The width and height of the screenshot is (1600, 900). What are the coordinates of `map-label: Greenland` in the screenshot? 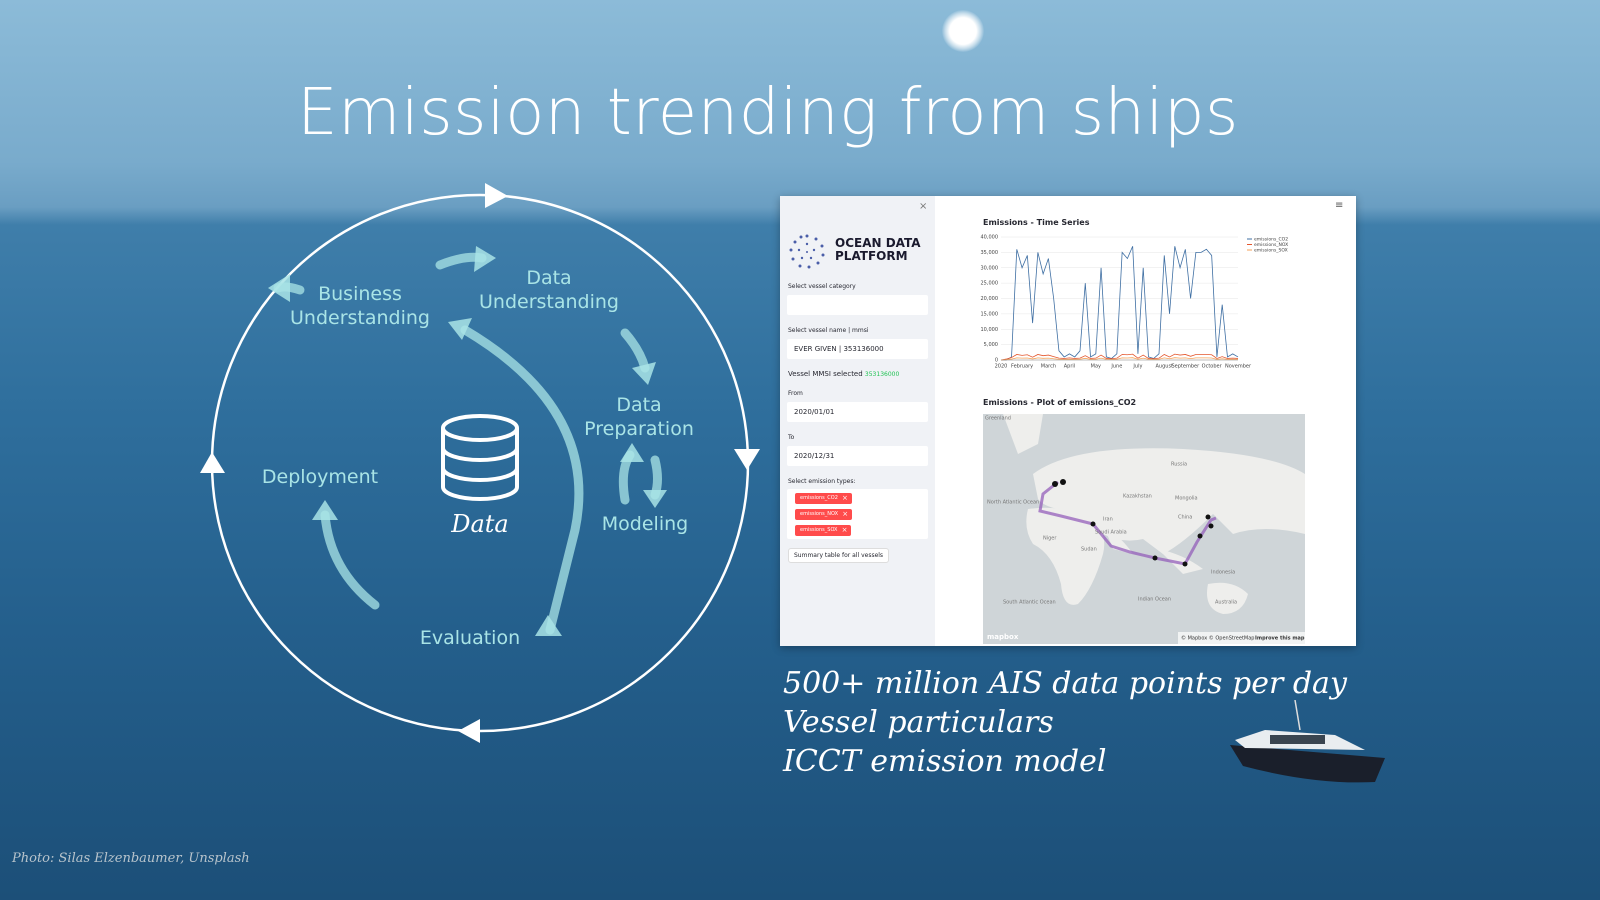 It's located at (998, 419).